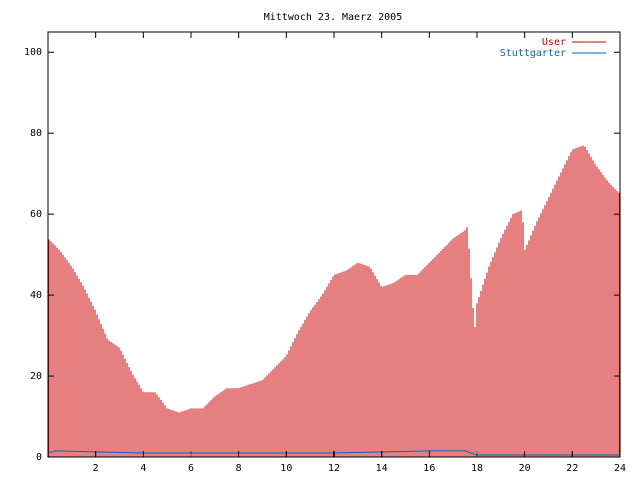  I want to click on x-tick-label: 18, so click(477, 468).